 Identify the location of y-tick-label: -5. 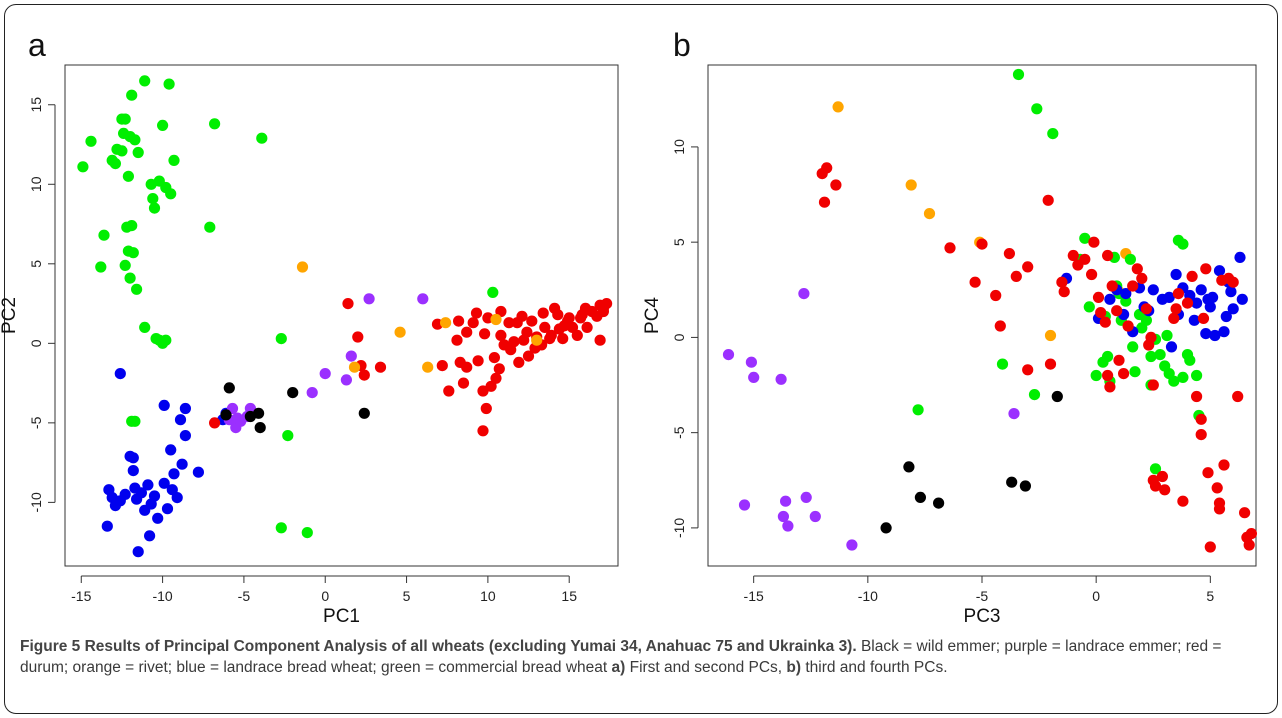
(679, 432).